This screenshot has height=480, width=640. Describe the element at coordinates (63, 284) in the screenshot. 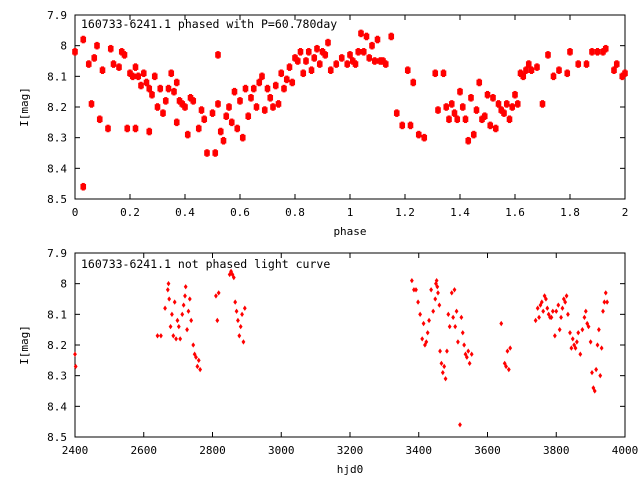

I see `y-tick-label: 8` at that location.